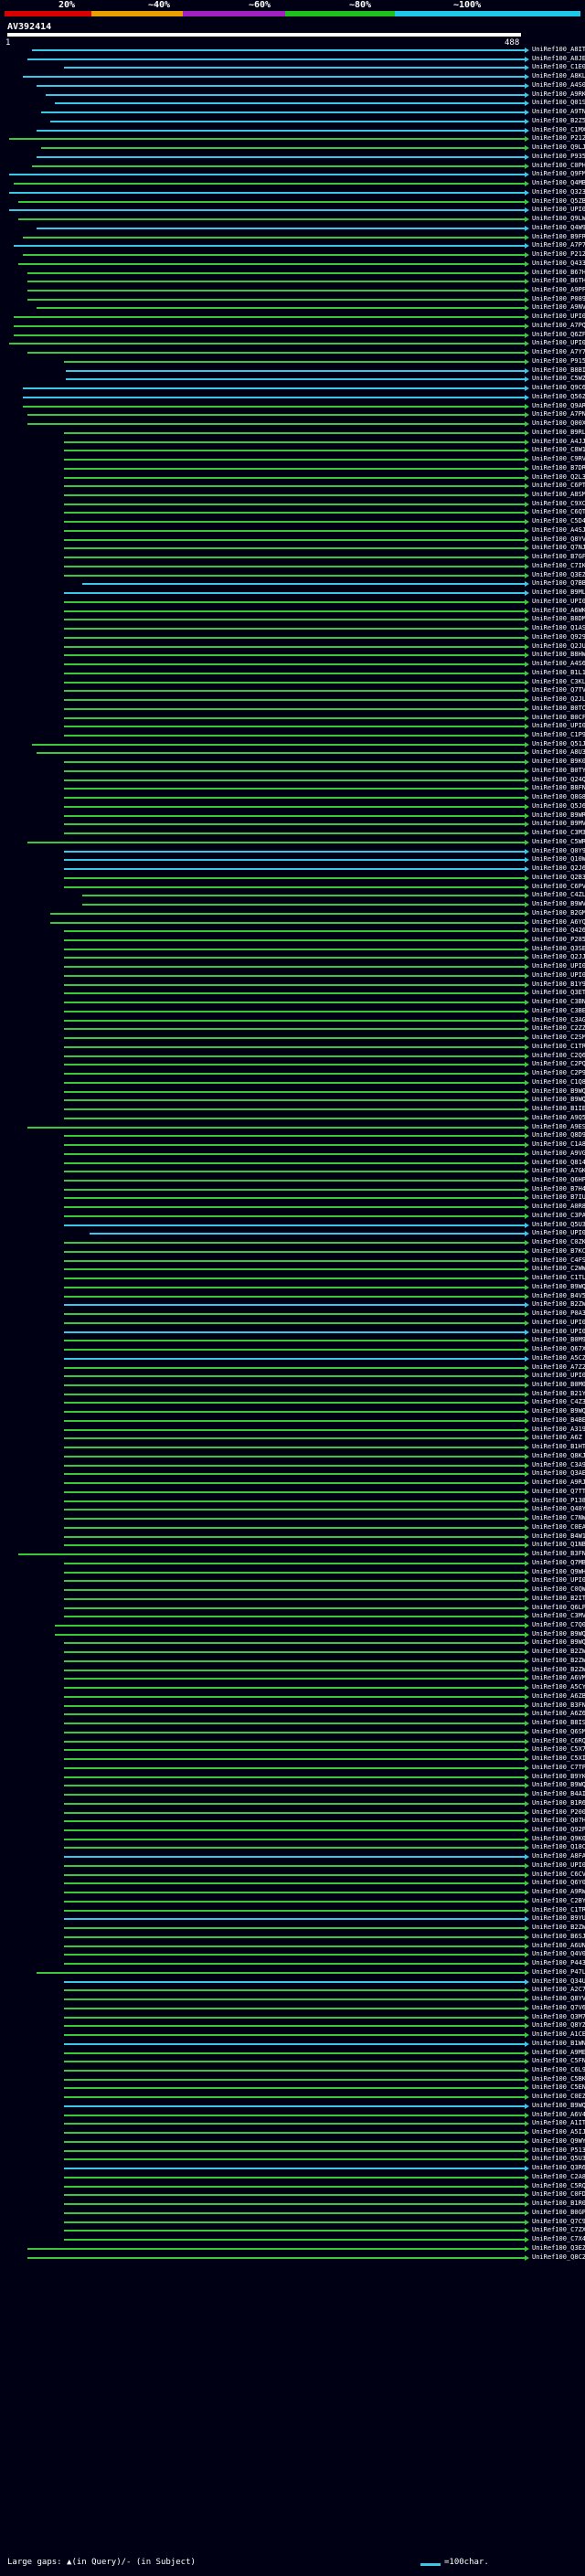 The width and height of the screenshot is (585, 2576). Describe the element at coordinates (559, 2061) in the screenshot. I see `hit-label: UniRef100_C5FNS5` at that location.